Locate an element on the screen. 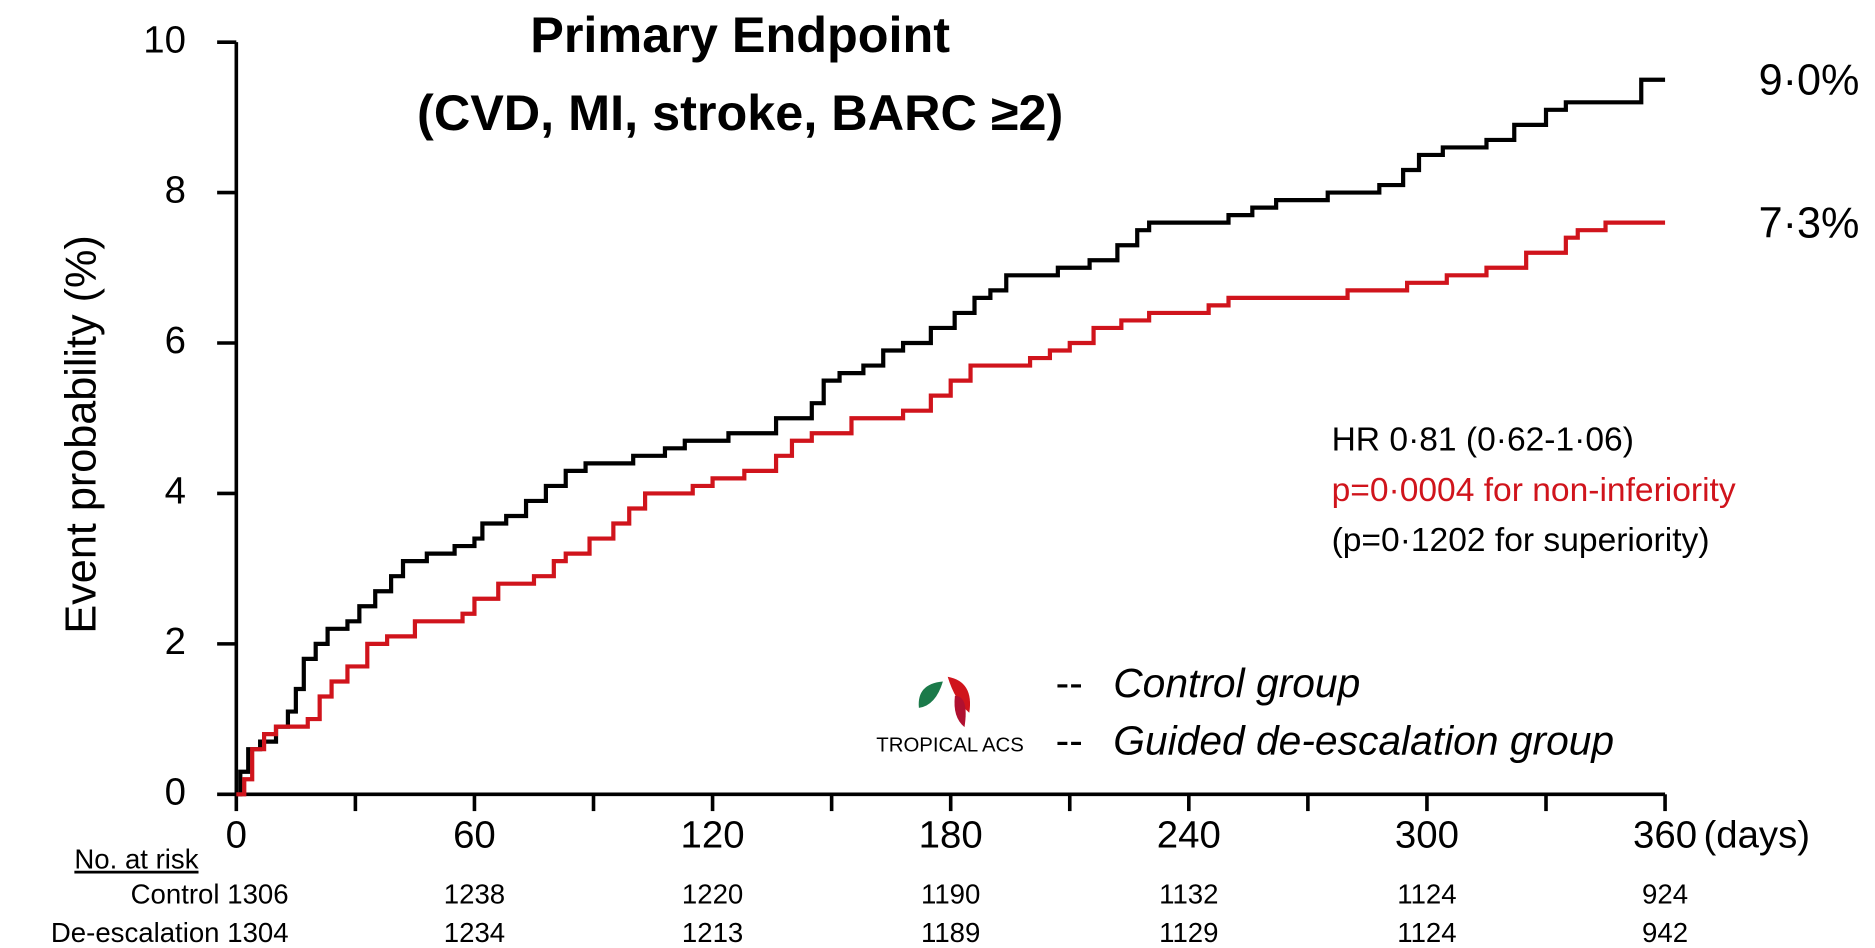  risk-row-label: Control is located at coordinates (175, 894).